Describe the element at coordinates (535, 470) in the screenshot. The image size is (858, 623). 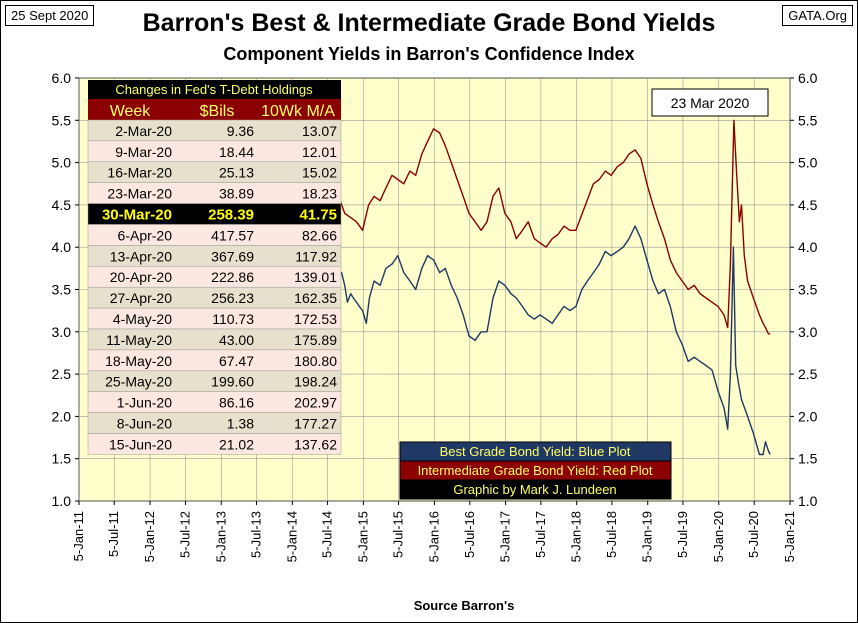
I see `legend-entry-intermediate: Intermediate Grade Bond Yield: Red Plot` at that location.